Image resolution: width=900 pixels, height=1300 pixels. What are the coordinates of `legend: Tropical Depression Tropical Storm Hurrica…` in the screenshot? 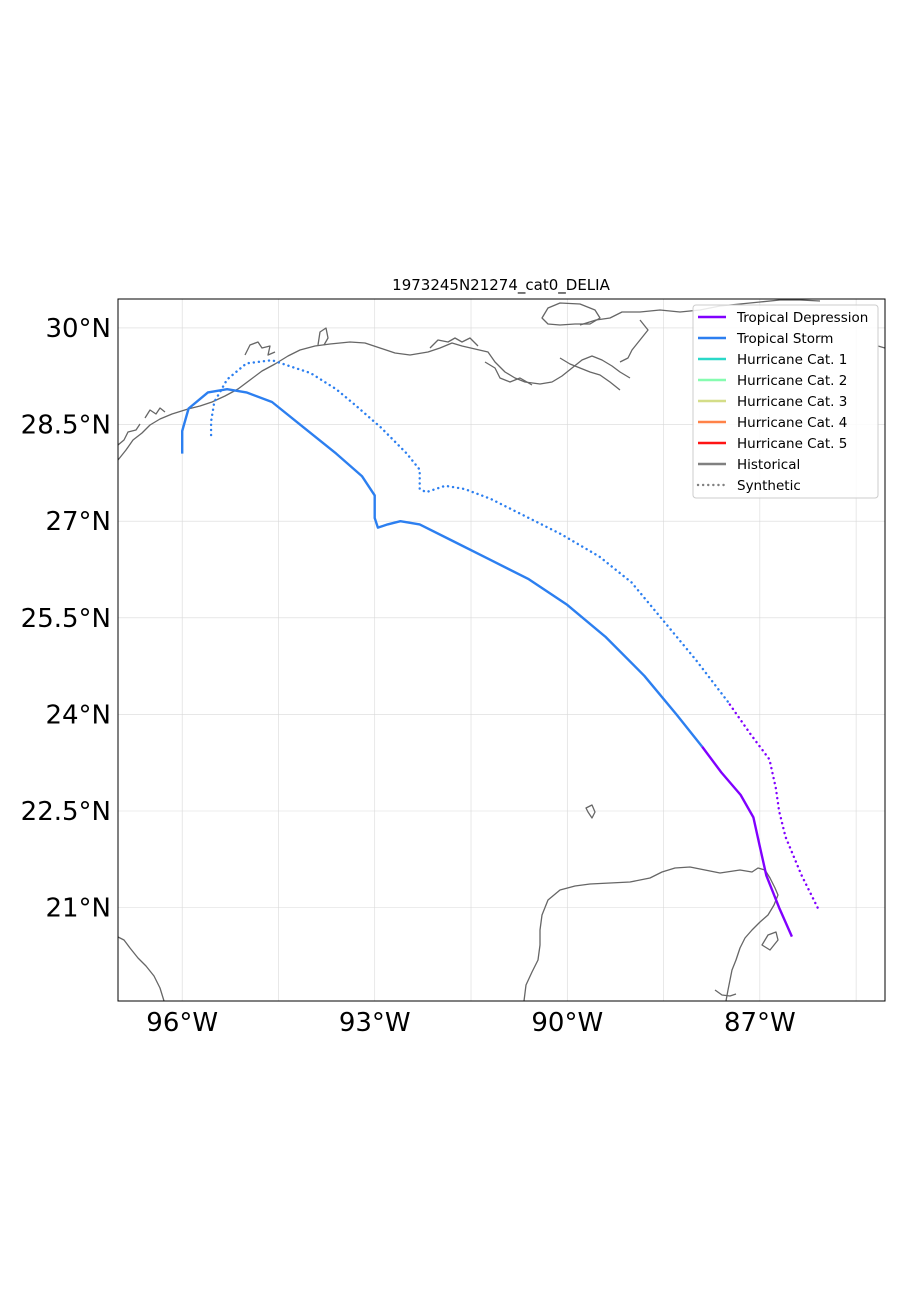 It's located at (785, 401).